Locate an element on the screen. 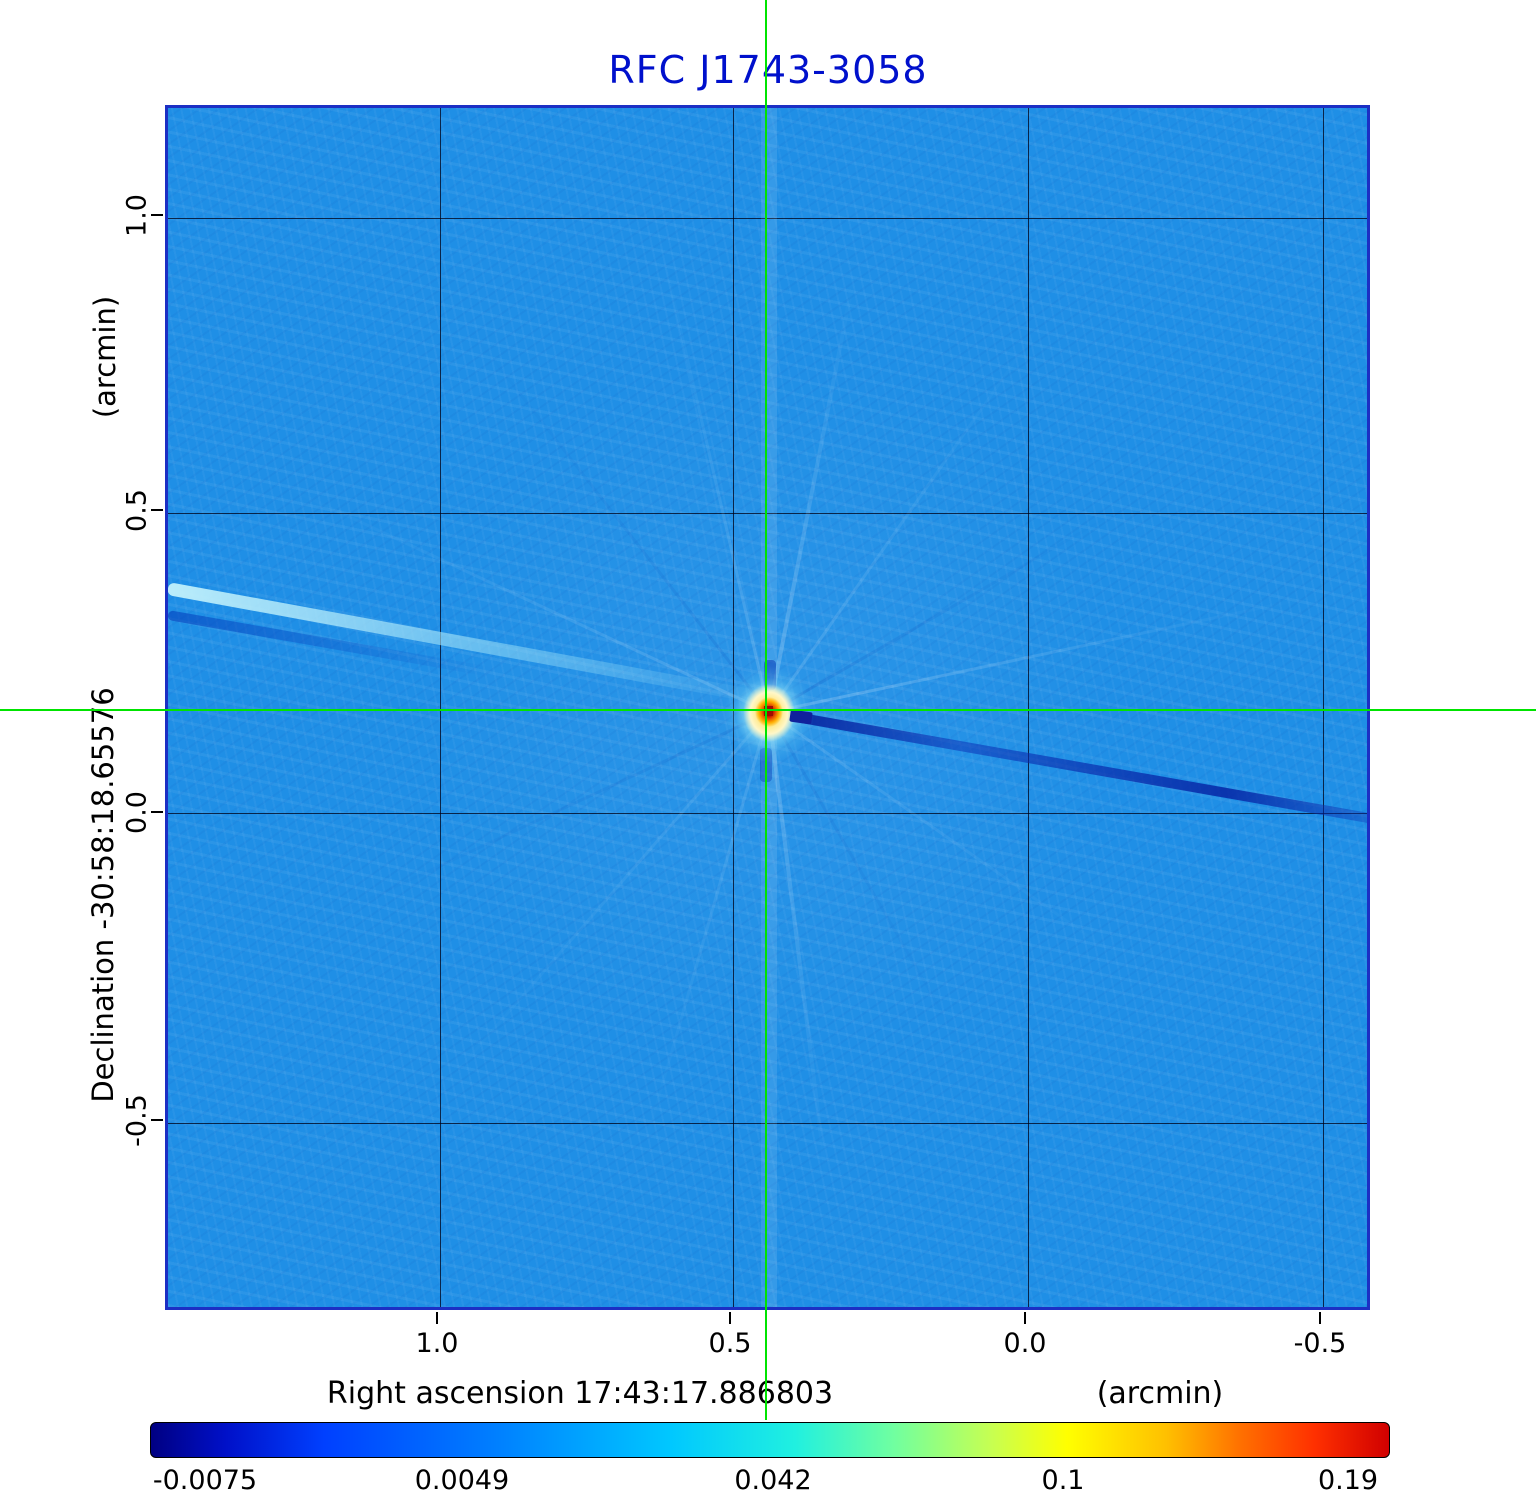  y-tick-label: 1.0 is located at coordinates (137, 215).